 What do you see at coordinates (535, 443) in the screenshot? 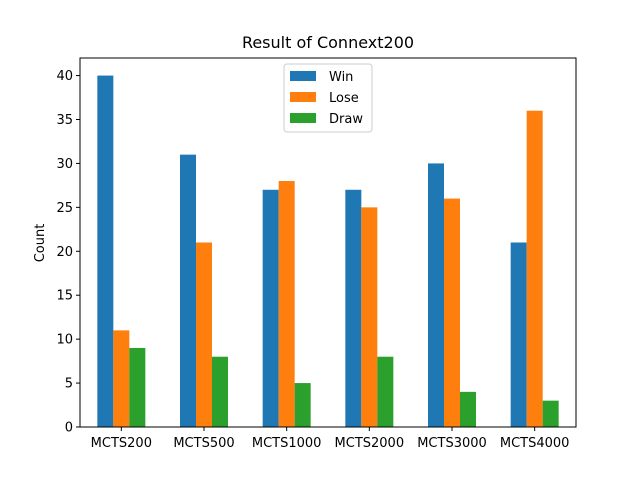
I see `x-tick-label: MCTS4000` at bounding box center [535, 443].